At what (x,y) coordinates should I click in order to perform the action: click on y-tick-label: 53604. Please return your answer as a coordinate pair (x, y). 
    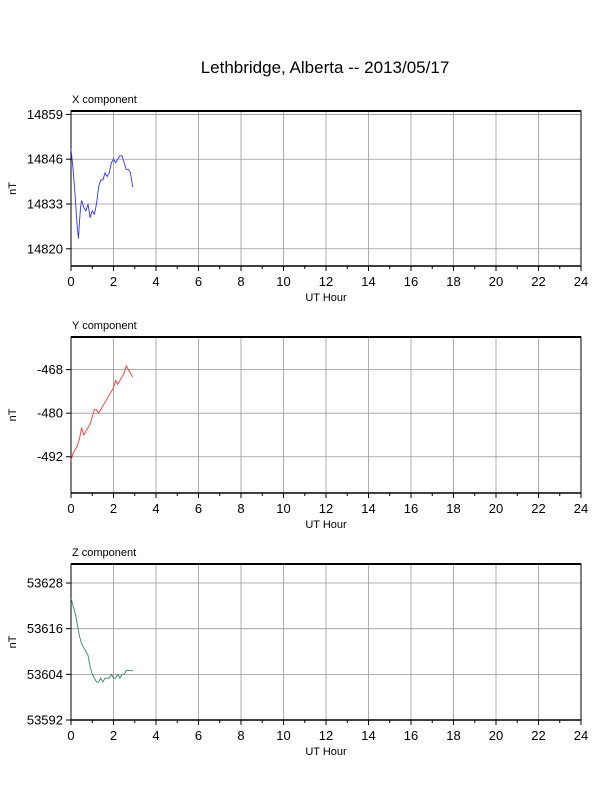
    Looking at the image, I should click on (45, 674).